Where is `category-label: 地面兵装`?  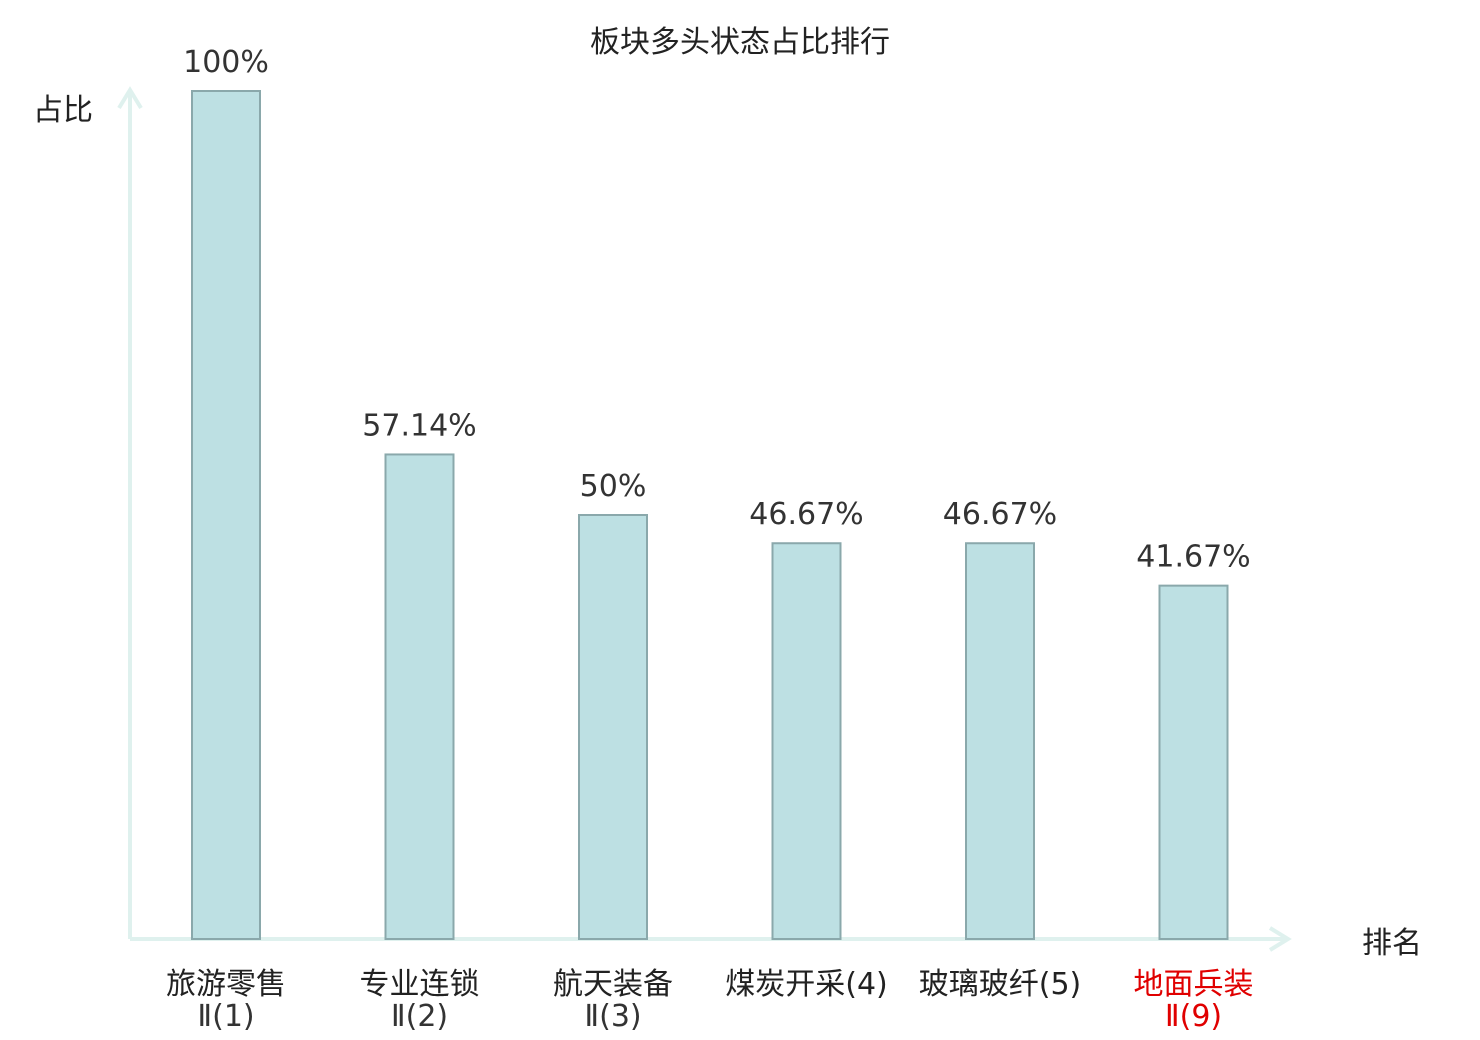 category-label: 地面兵装 is located at coordinates (1194, 984).